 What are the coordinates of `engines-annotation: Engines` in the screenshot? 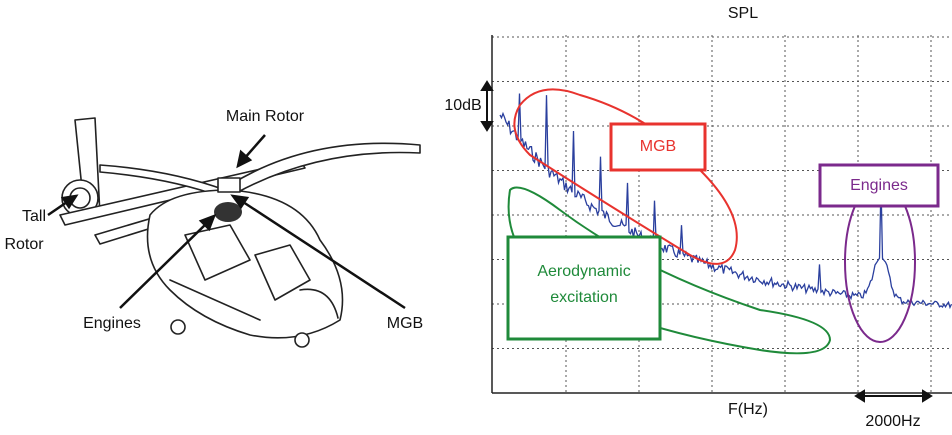 It's located at (879, 185).